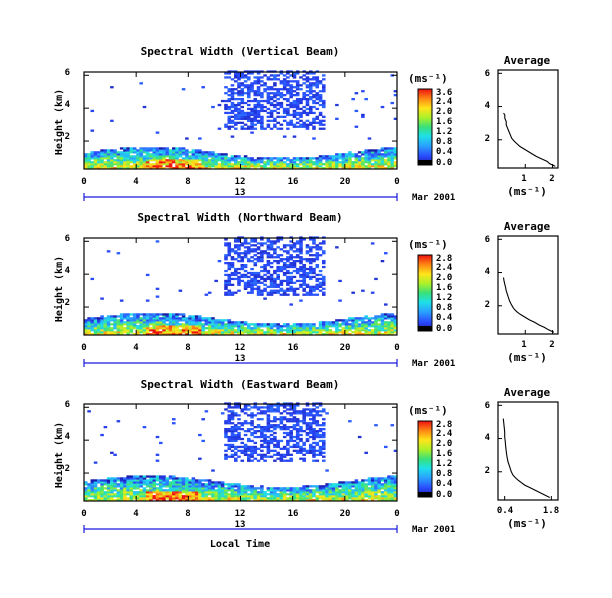 Image resolution: width=612 pixels, height=598 pixels. What do you see at coordinates (240, 120) in the screenshot?
I see `axis-ticks` at bounding box center [240, 120].